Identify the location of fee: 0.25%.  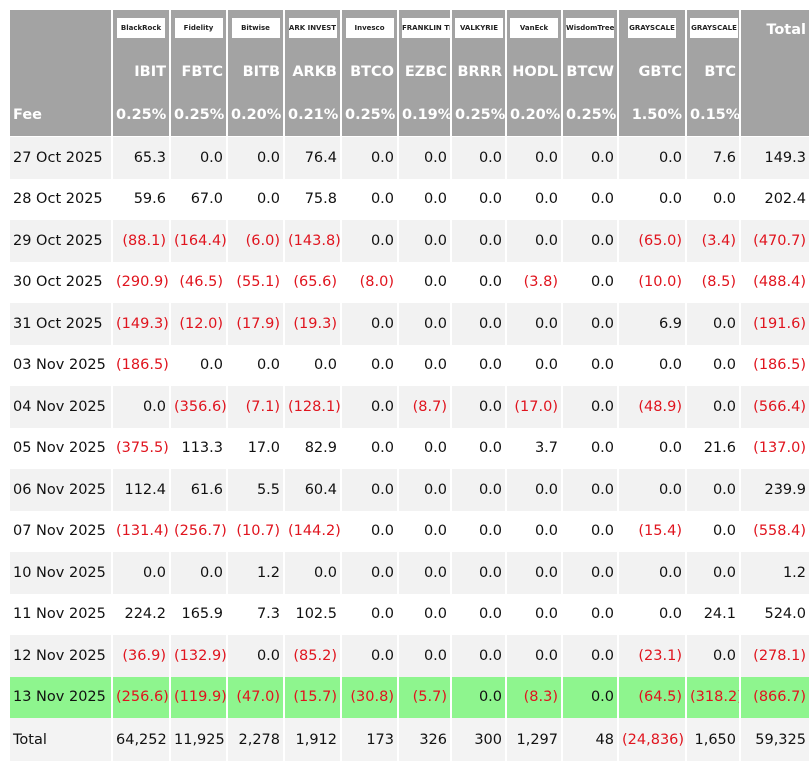
(140, 115).